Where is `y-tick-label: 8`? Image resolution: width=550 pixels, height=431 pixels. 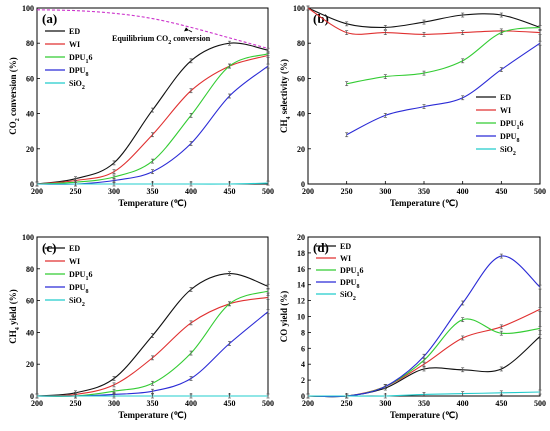 y-tick-label: 8 is located at coordinates (303, 332).